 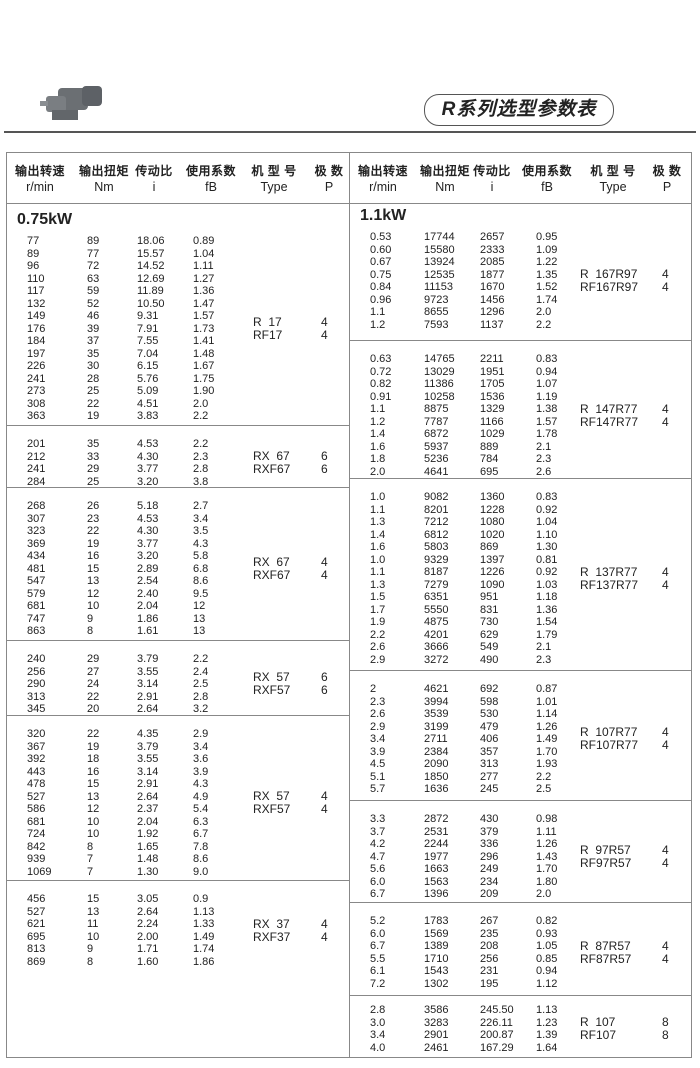 I want to click on model-type: RF17, so click(x=268, y=334).